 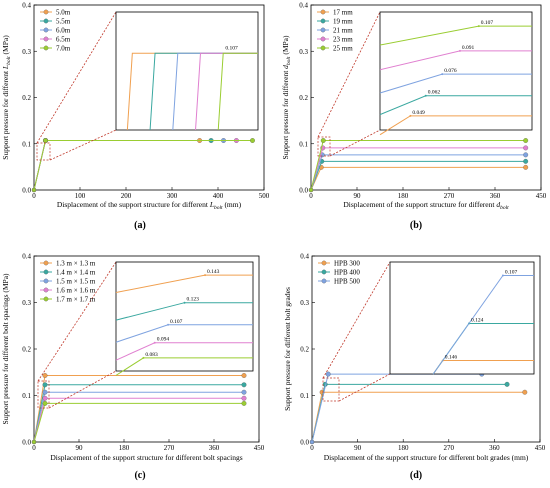 What do you see at coordinates (343, 22) in the screenshot?
I see `legend-label: 19 mm` at bounding box center [343, 22].